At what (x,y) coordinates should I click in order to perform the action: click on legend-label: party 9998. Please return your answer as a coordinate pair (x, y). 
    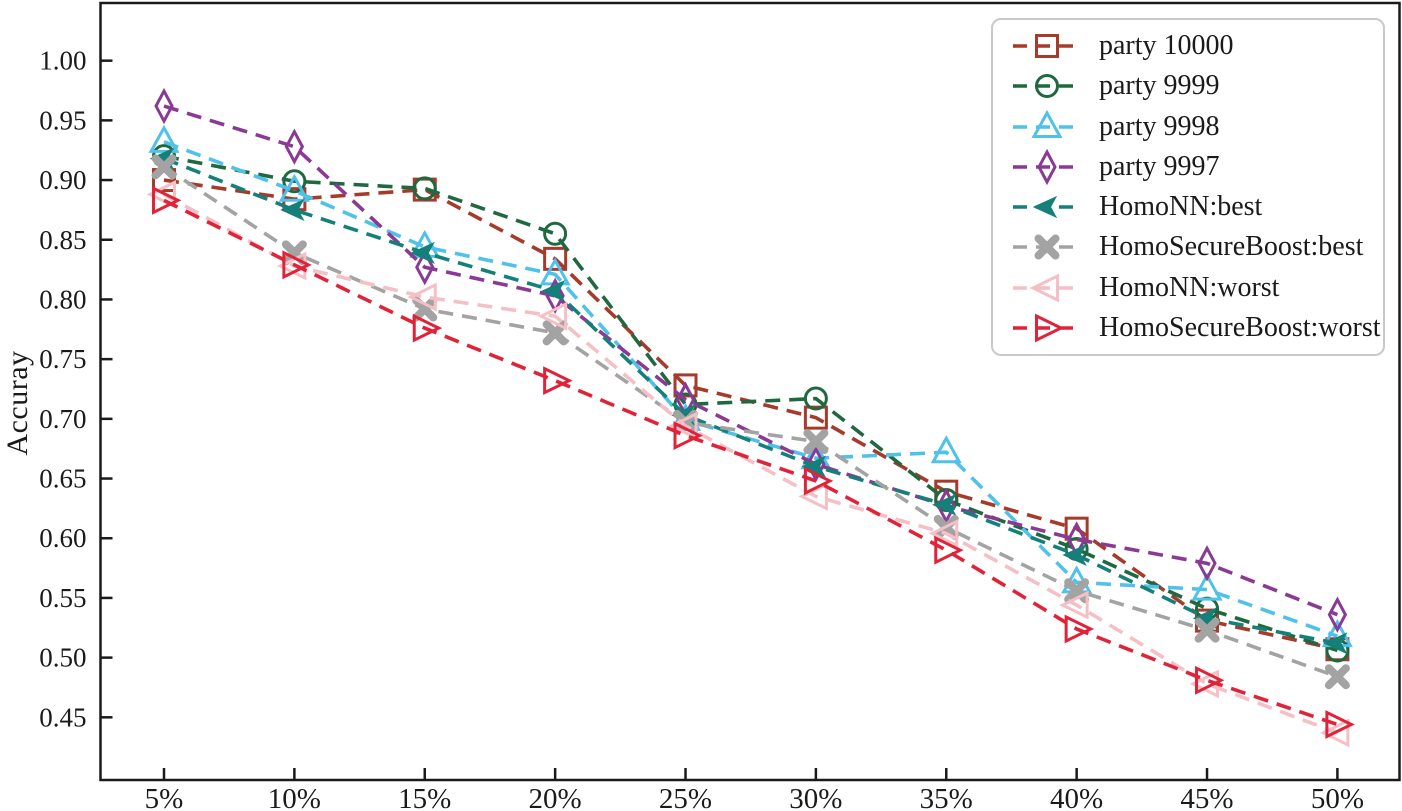
    Looking at the image, I should click on (1159, 126).